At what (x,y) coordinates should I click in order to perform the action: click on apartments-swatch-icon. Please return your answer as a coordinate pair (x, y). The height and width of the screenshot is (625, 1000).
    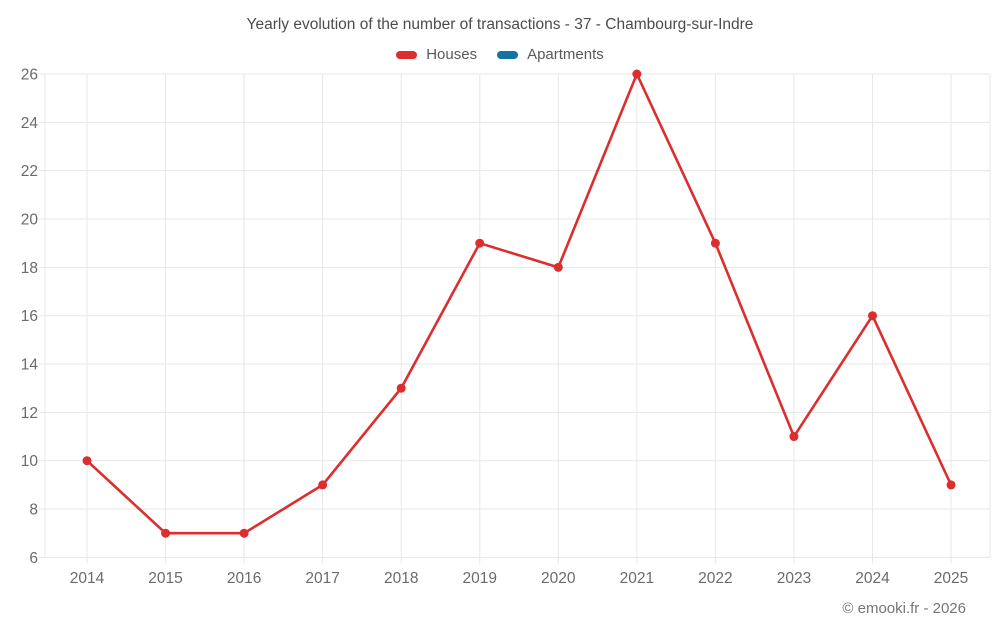
    Looking at the image, I should click on (508, 54).